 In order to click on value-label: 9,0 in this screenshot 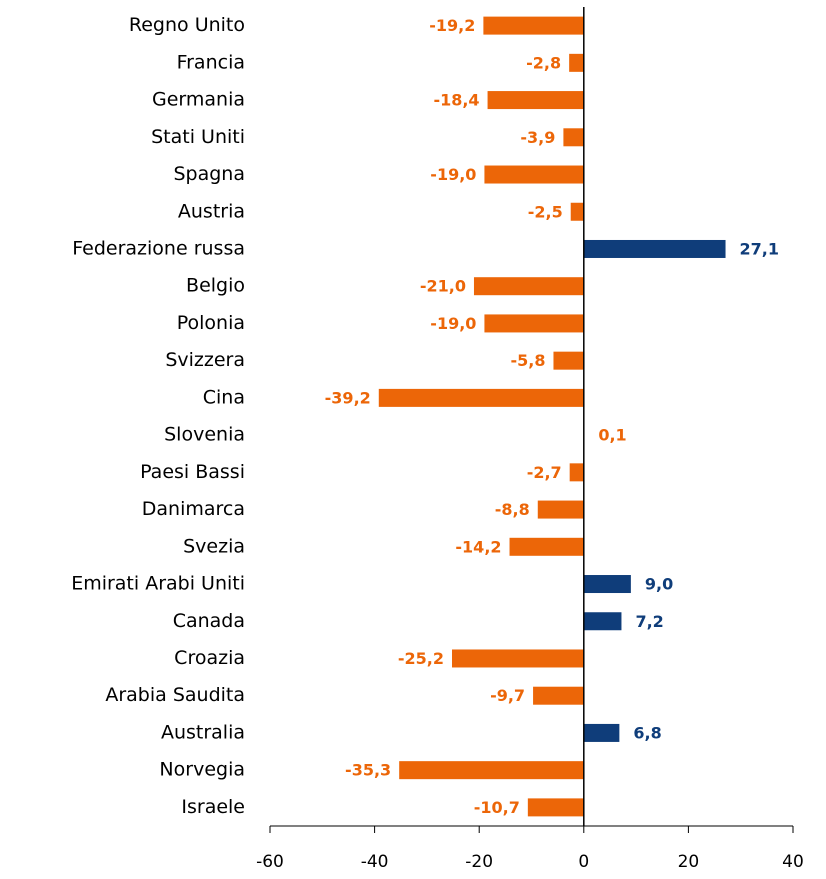, I will do `click(659, 584)`.